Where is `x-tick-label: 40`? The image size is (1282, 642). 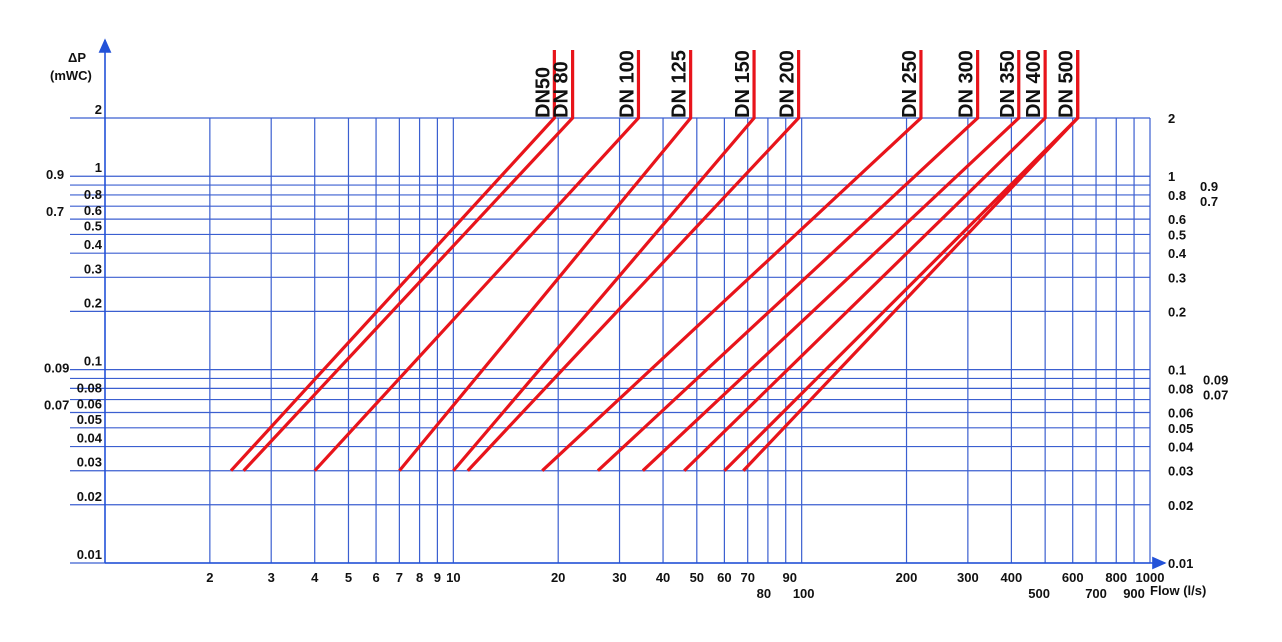
x-tick-label: 40 is located at coordinates (663, 577).